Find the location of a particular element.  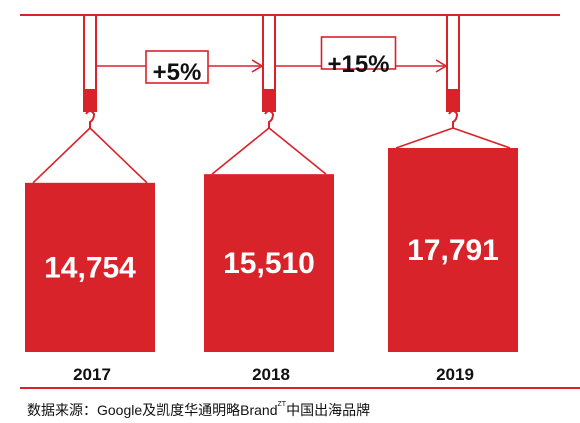

category-label: 2018 is located at coordinates (271, 374).